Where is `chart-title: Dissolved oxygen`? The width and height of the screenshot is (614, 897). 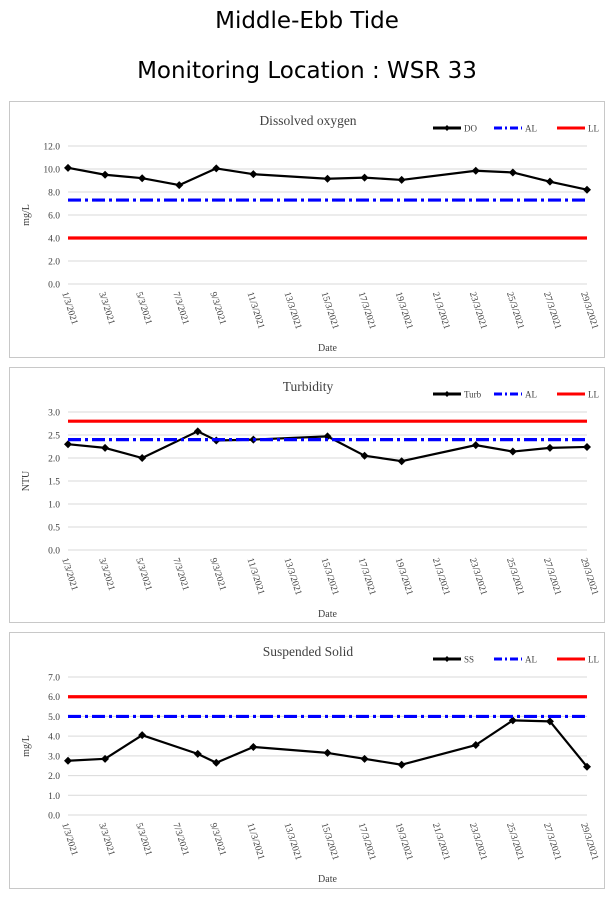 chart-title: Dissolved oxygen is located at coordinates (307, 120).